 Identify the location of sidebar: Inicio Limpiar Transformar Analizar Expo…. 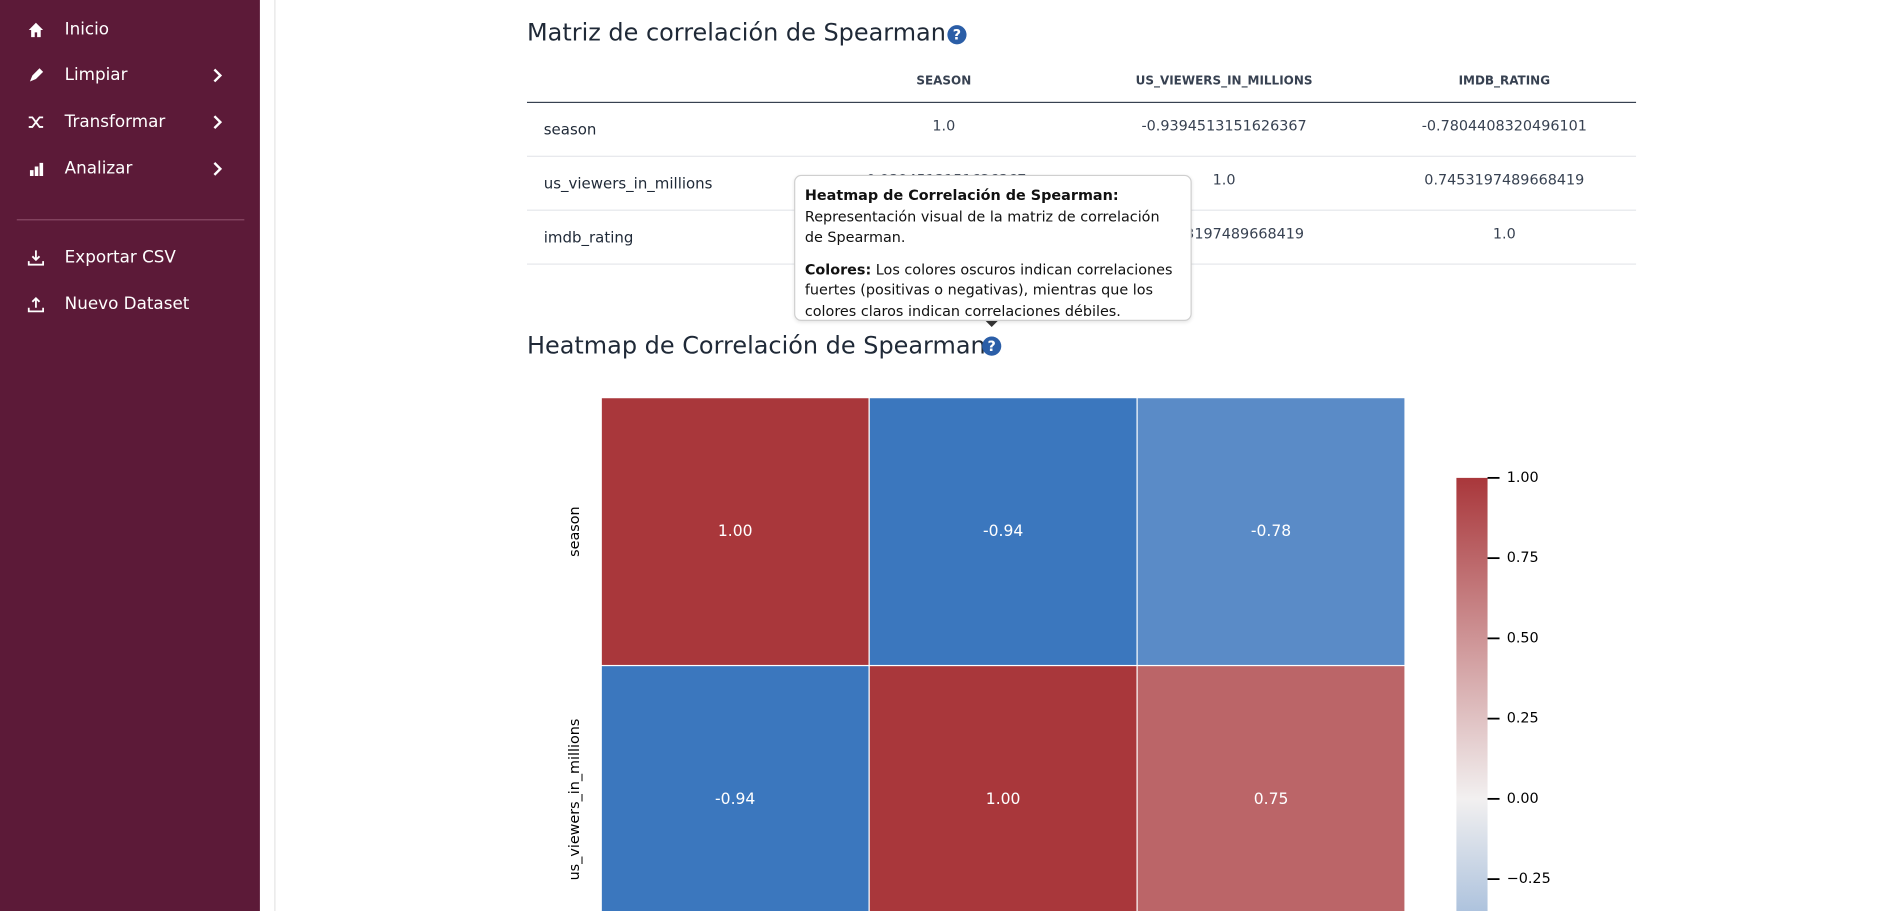
(130, 455).